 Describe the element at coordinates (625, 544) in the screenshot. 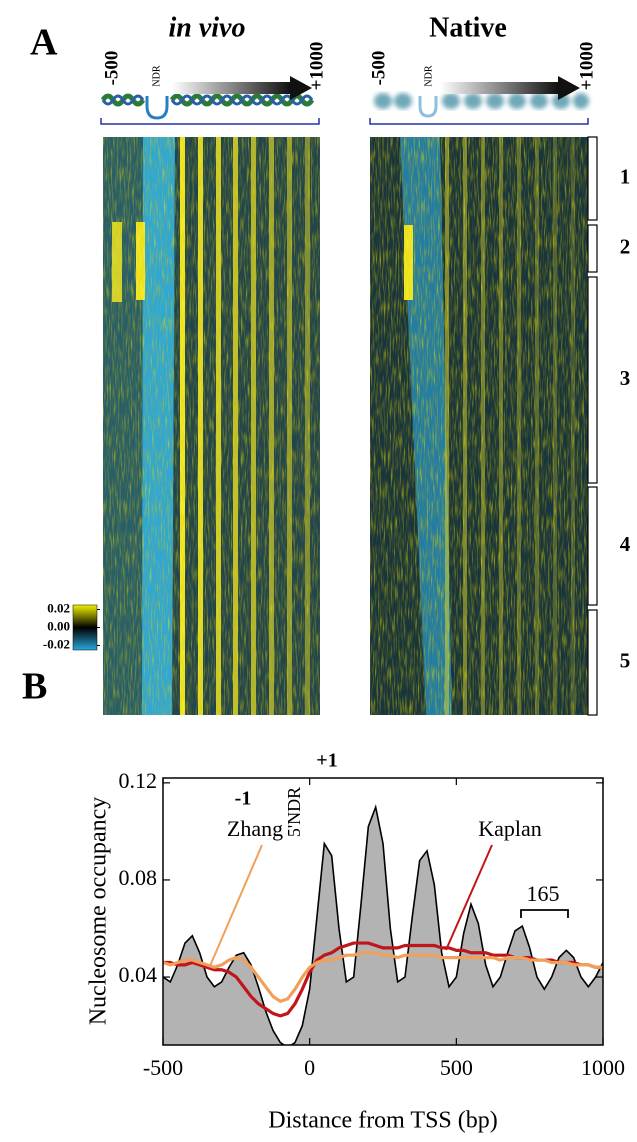

I see `cluster-label: 4` at that location.